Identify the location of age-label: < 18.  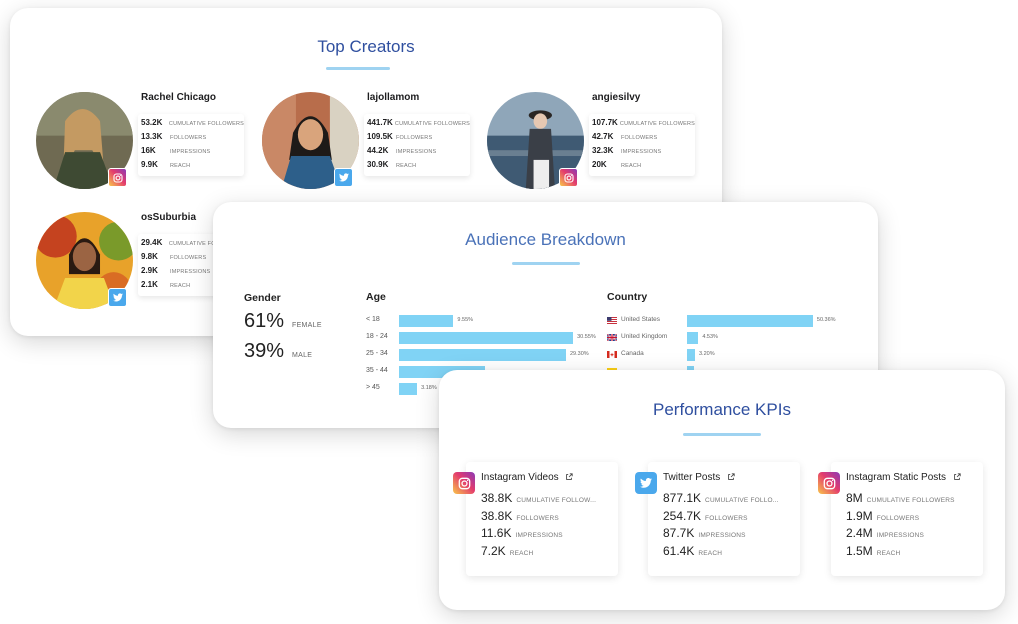
(373, 319).